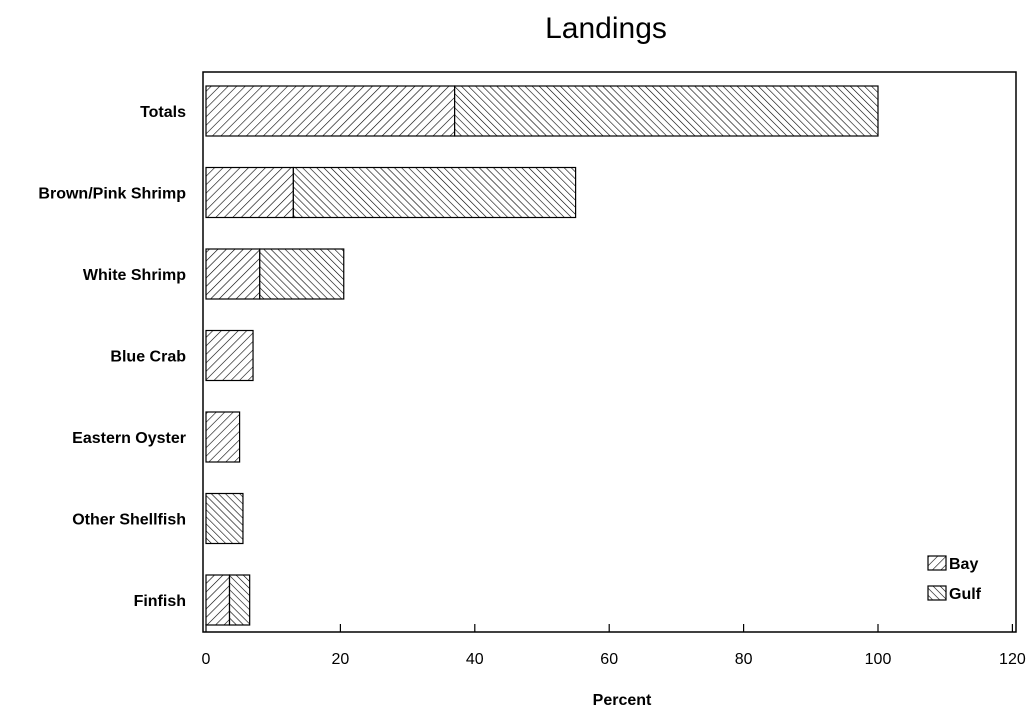 This screenshot has height=713, width=1034. What do you see at coordinates (954, 579) in the screenshot?
I see `legend: Bay Gulf` at bounding box center [954, 579].